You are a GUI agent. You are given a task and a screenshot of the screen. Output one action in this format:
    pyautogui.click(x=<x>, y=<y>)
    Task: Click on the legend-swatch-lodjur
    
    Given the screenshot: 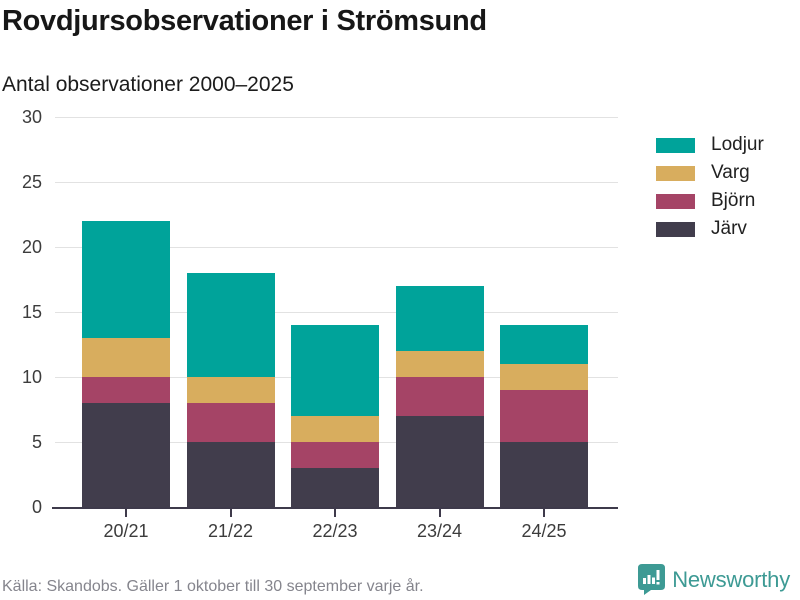 What is the action you would take?
    pyautogui.click(x=675, y=145)
    